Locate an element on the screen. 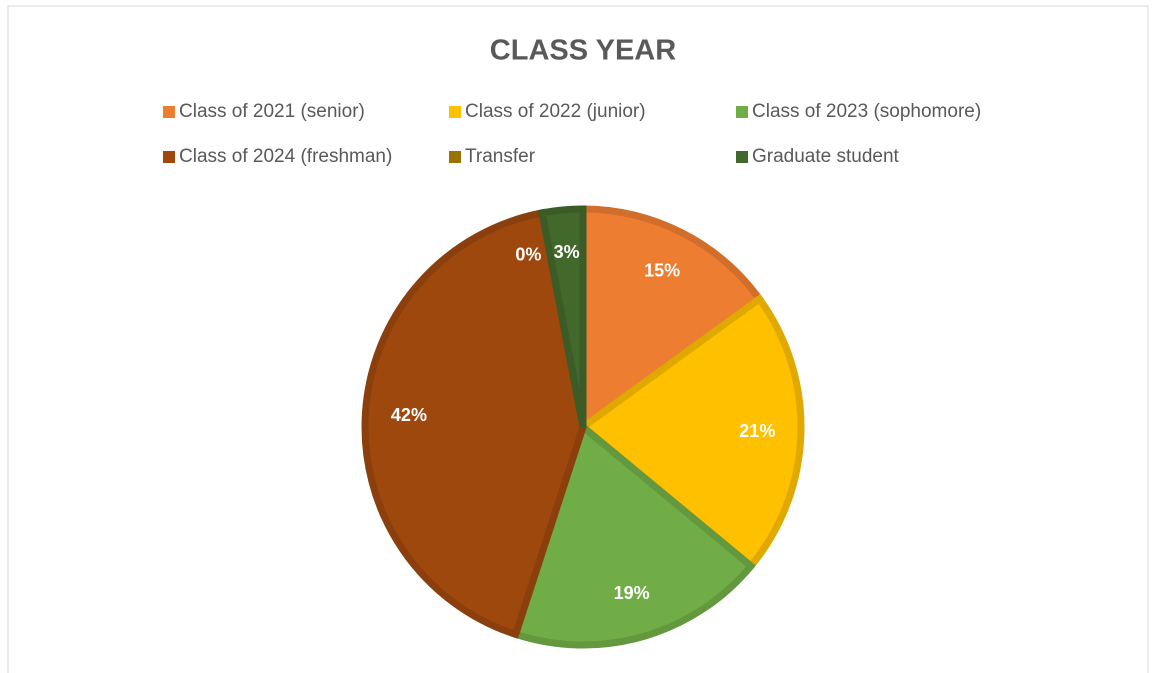 This screenshot has height=673, width=1154. data-label: 0% is located at coordinates (528, 254).